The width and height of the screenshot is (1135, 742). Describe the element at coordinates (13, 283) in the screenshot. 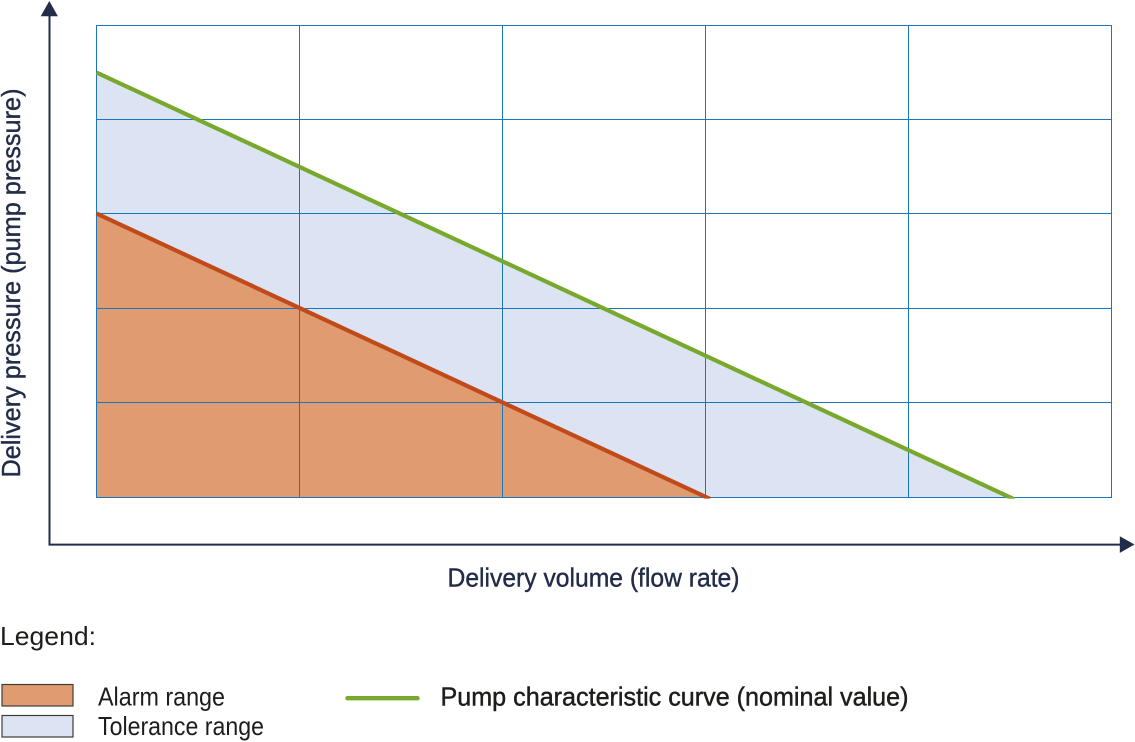

I see `svg-text:Delivery pressure (pump pressu: Delivery pressure (pump pressure)` at that location.